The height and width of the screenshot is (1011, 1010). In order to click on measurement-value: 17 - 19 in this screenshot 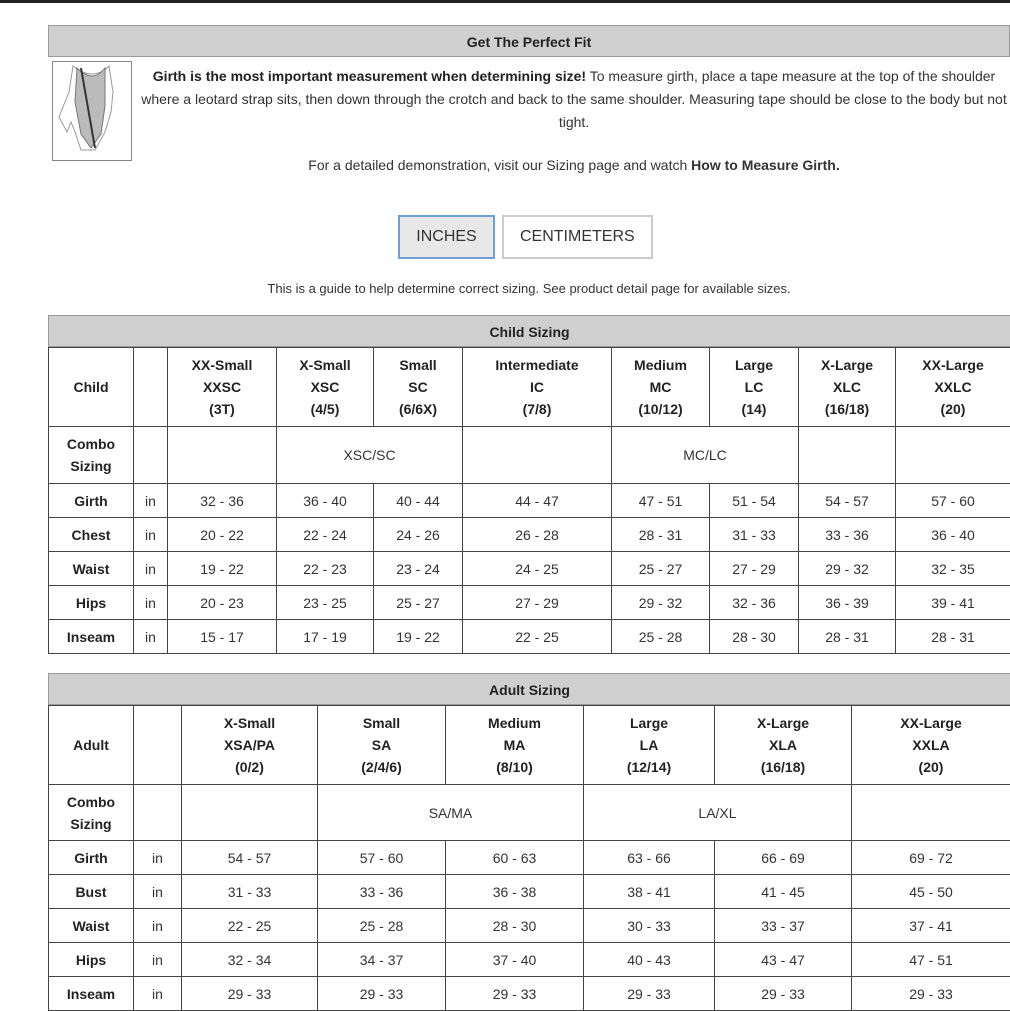, I will do `click(325, 637)`.